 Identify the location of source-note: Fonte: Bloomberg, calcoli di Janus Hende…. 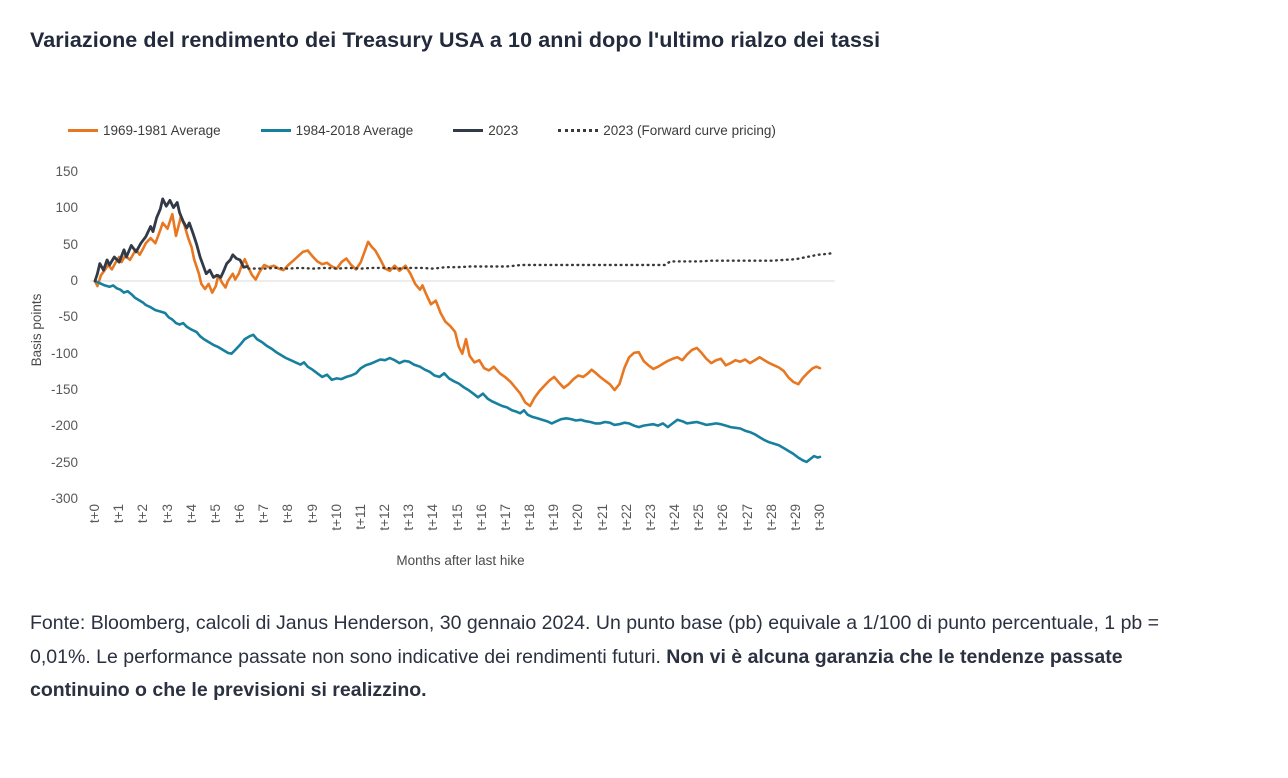
(611, 657).